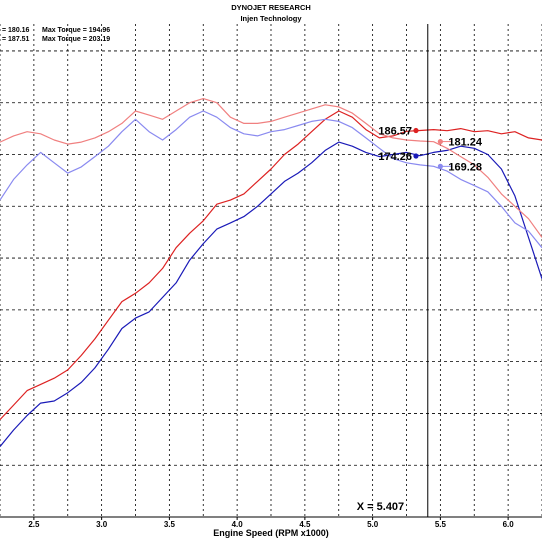 This screenshot has width=542, height=542. Describe the element at coordinates (271, 7) in the screenshot. I see `chart-title: DYNOJET RESEARCH` at that location.